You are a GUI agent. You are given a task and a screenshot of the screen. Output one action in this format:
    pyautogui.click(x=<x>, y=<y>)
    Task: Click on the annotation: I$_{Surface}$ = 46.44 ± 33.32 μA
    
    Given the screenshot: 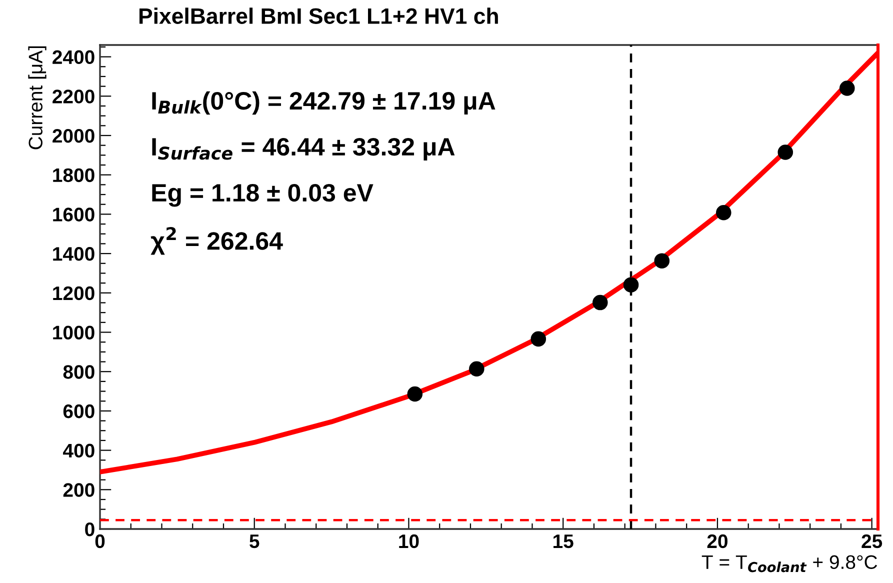 What is the action you would take?
    pyautogui.click(x=303, y=149)
    